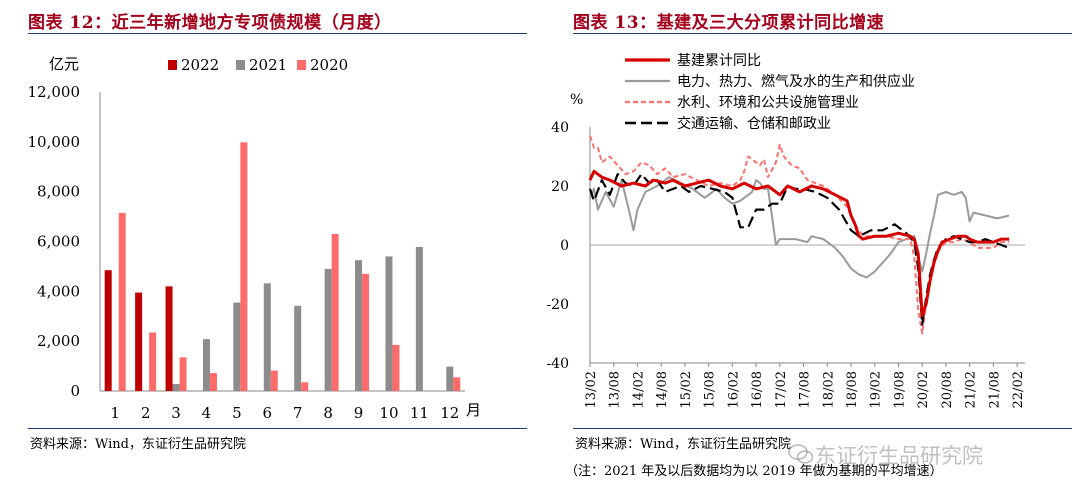  What do you see at coordinates (754, 471) in the screenshot?
I see `right-note: （注：2021 年及以后数据均为以 2019 年做为基期的平均增速）` at bounding box center [754, 471].